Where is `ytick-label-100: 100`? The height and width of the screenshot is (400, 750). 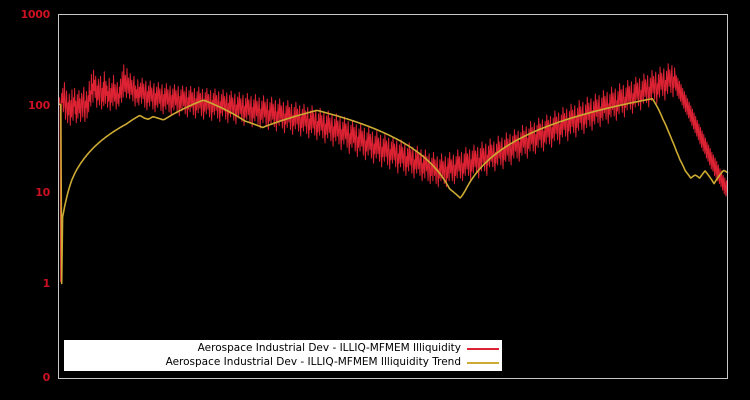 ytick-label-100: 100 is located at coordinates (38, 105).